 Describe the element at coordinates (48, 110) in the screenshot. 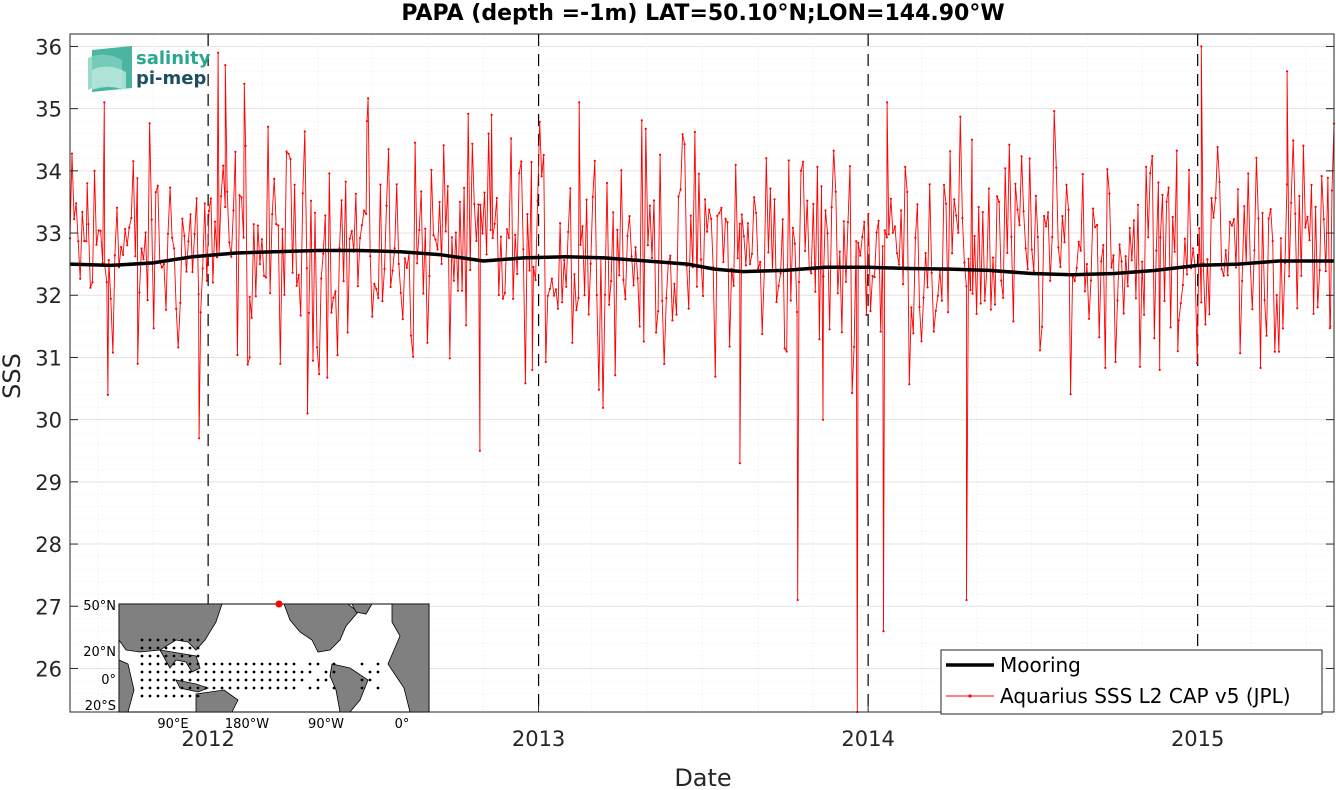

I see `y-tick-label: 35` at that location.